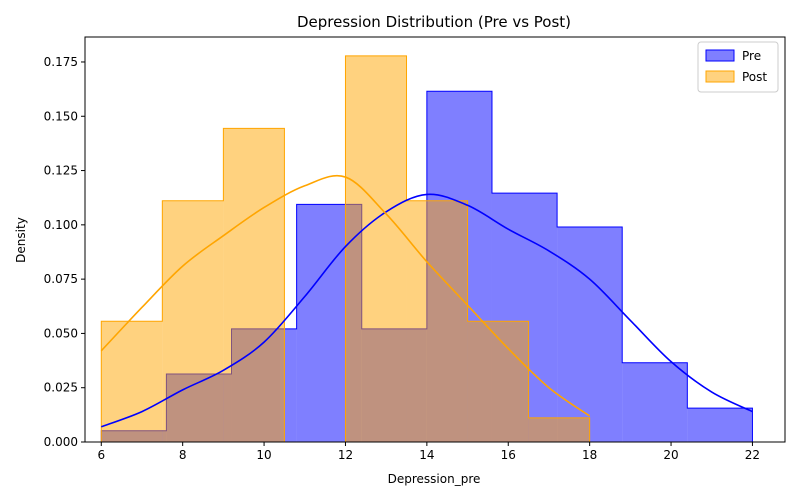 This screenshot has width=800, height=500. Describe the element at coordinates (754, 77) in the screenshot. I see `legend-label-post: Post` at that location.